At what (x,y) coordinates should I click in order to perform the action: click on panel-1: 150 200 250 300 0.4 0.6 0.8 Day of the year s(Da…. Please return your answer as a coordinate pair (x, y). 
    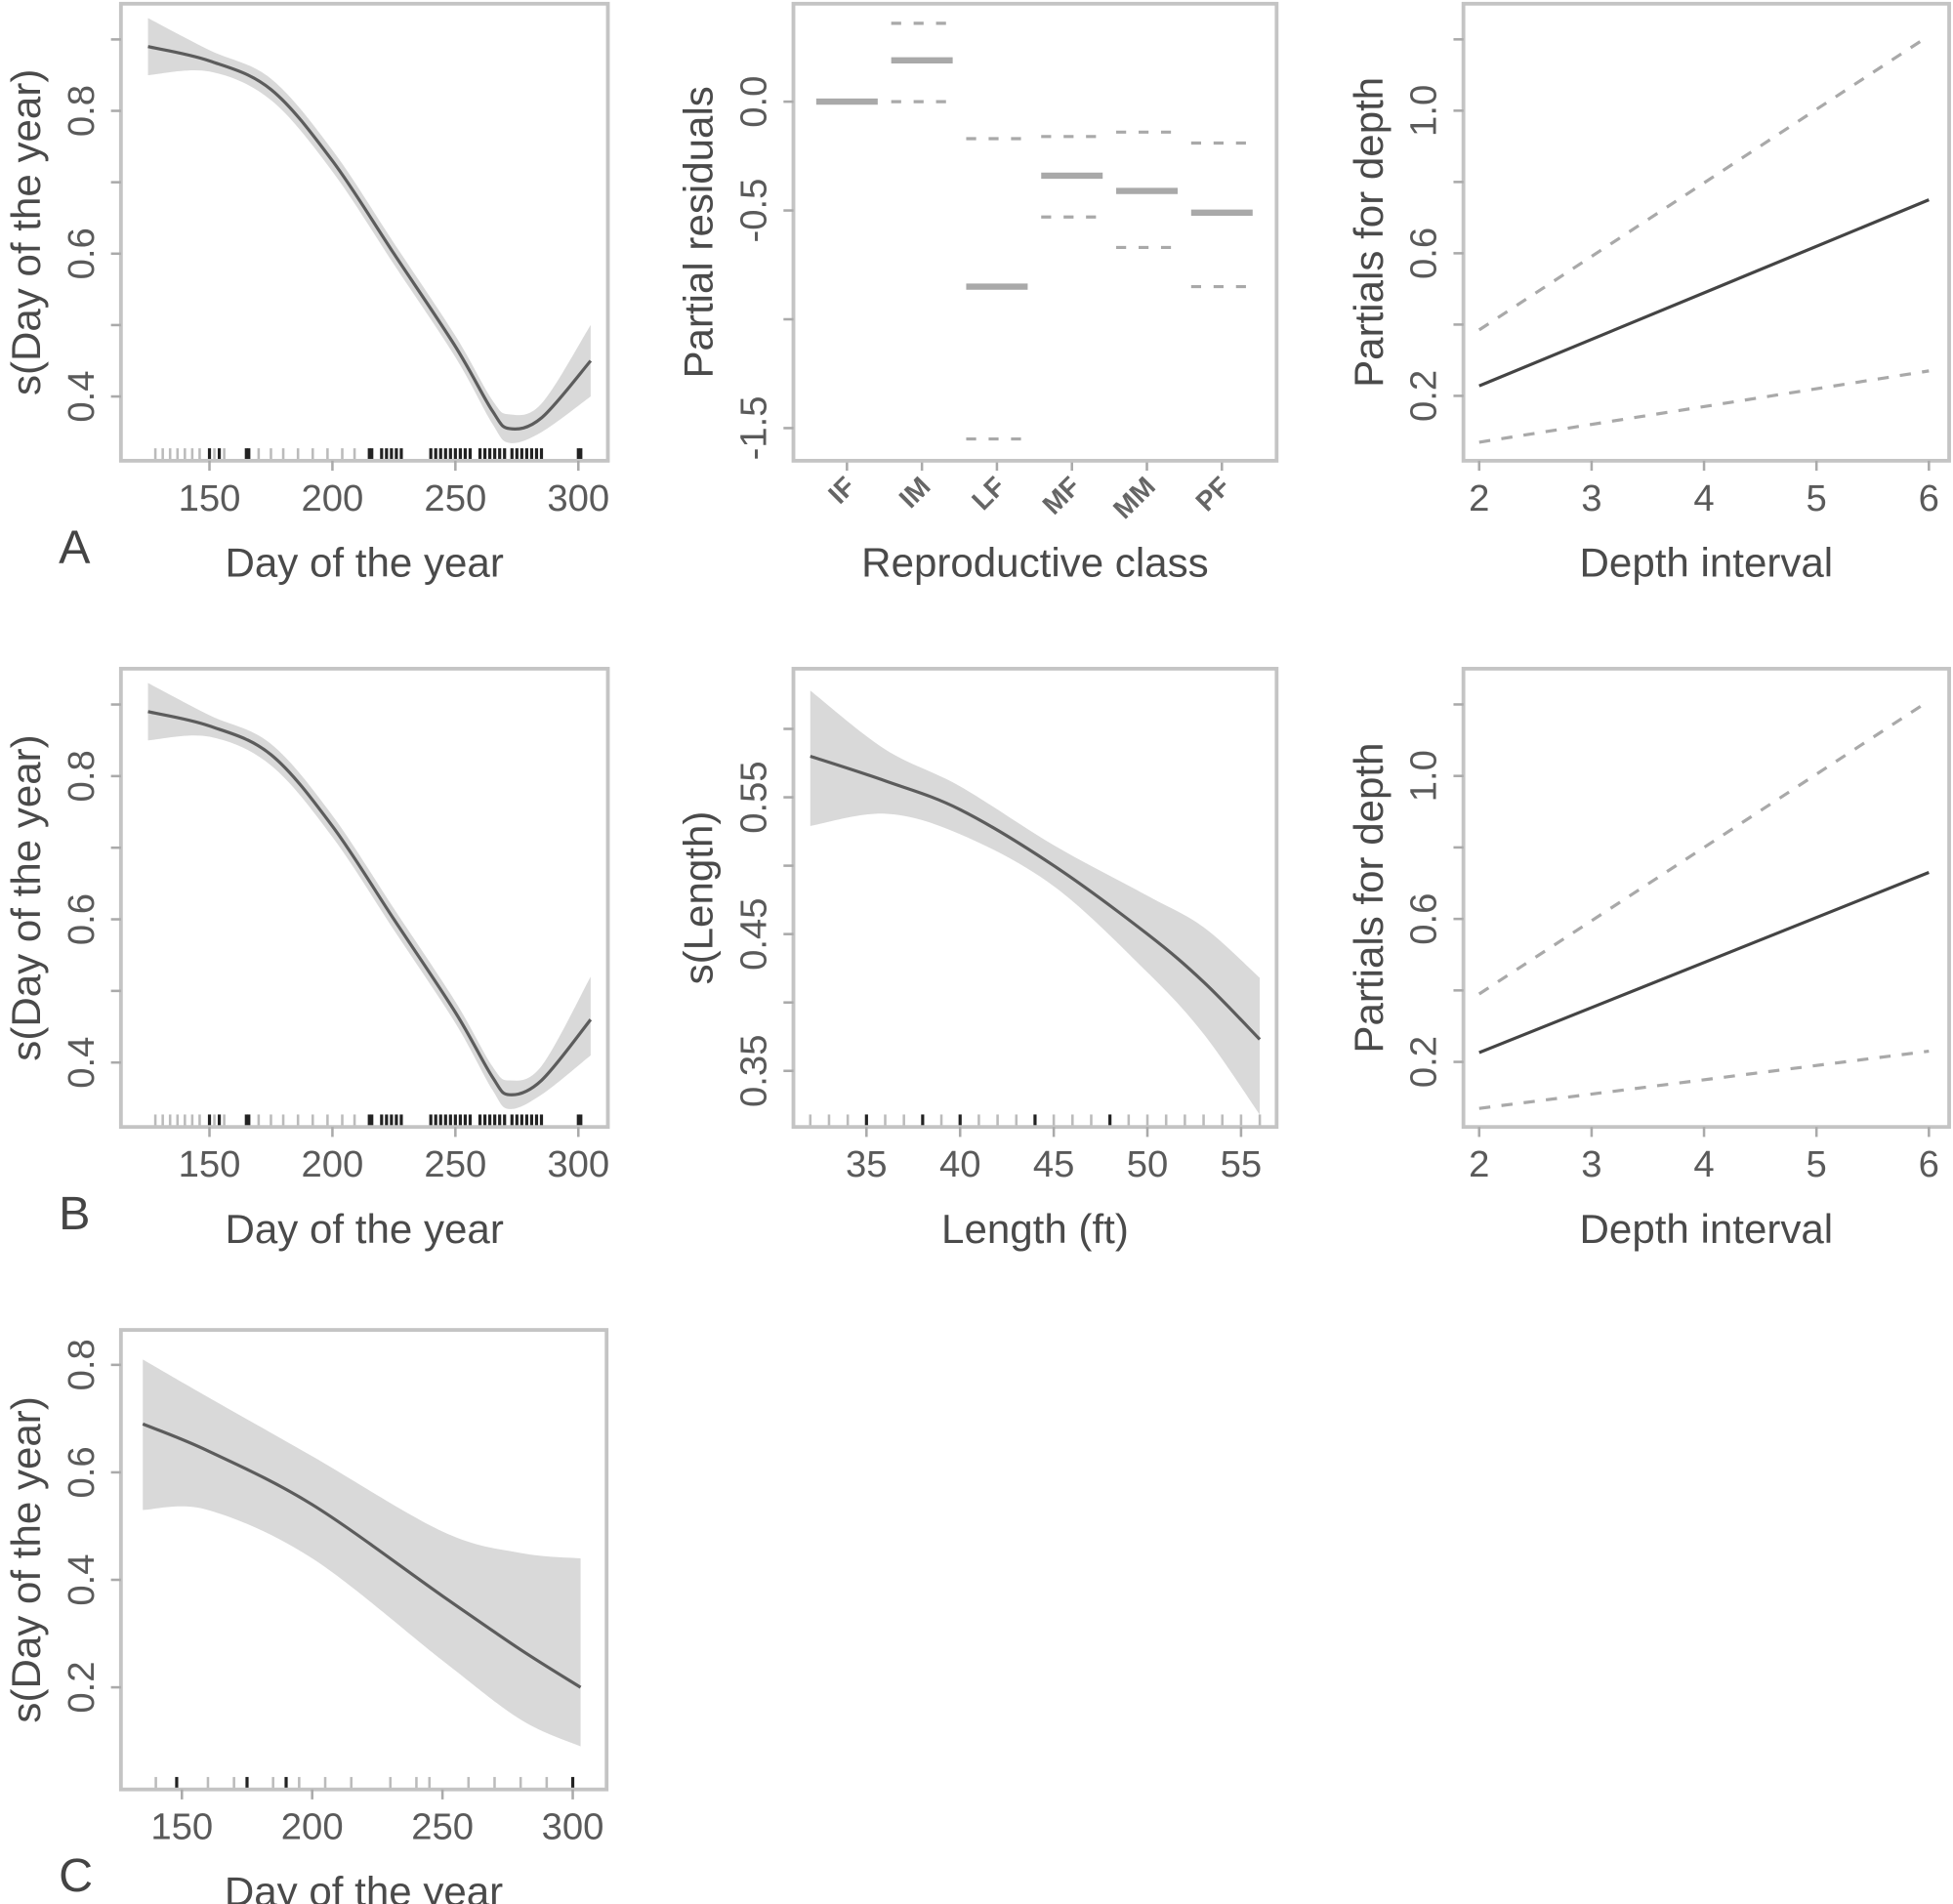
    Looking at the image, I should click on (306, 293).